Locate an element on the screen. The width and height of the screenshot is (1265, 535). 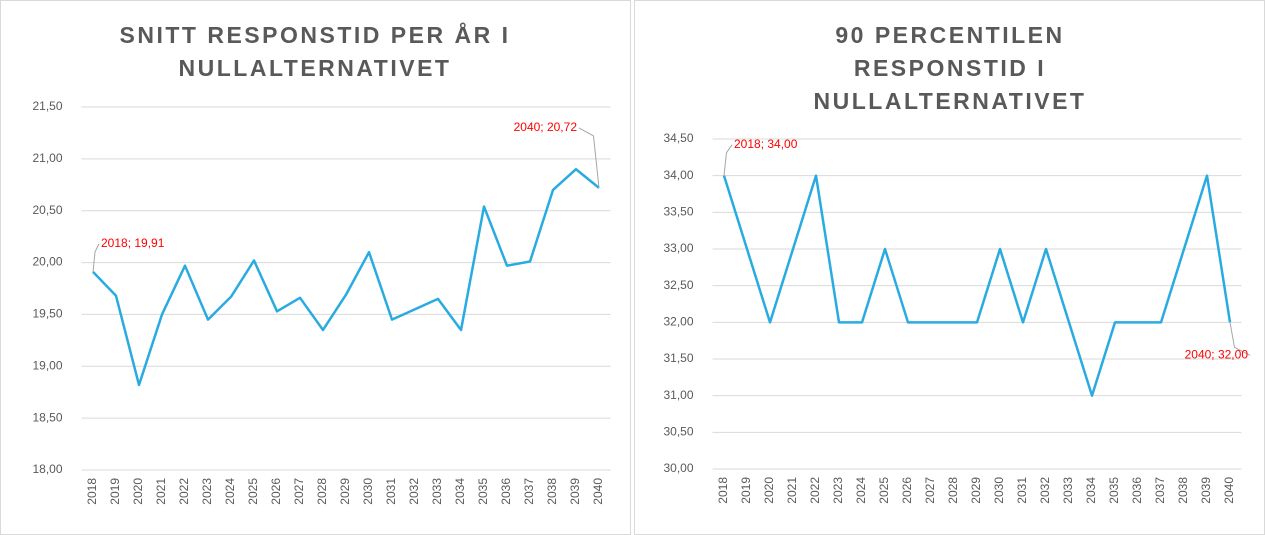
y-tick-label: 21,00 is located at coordinates (47, 158).